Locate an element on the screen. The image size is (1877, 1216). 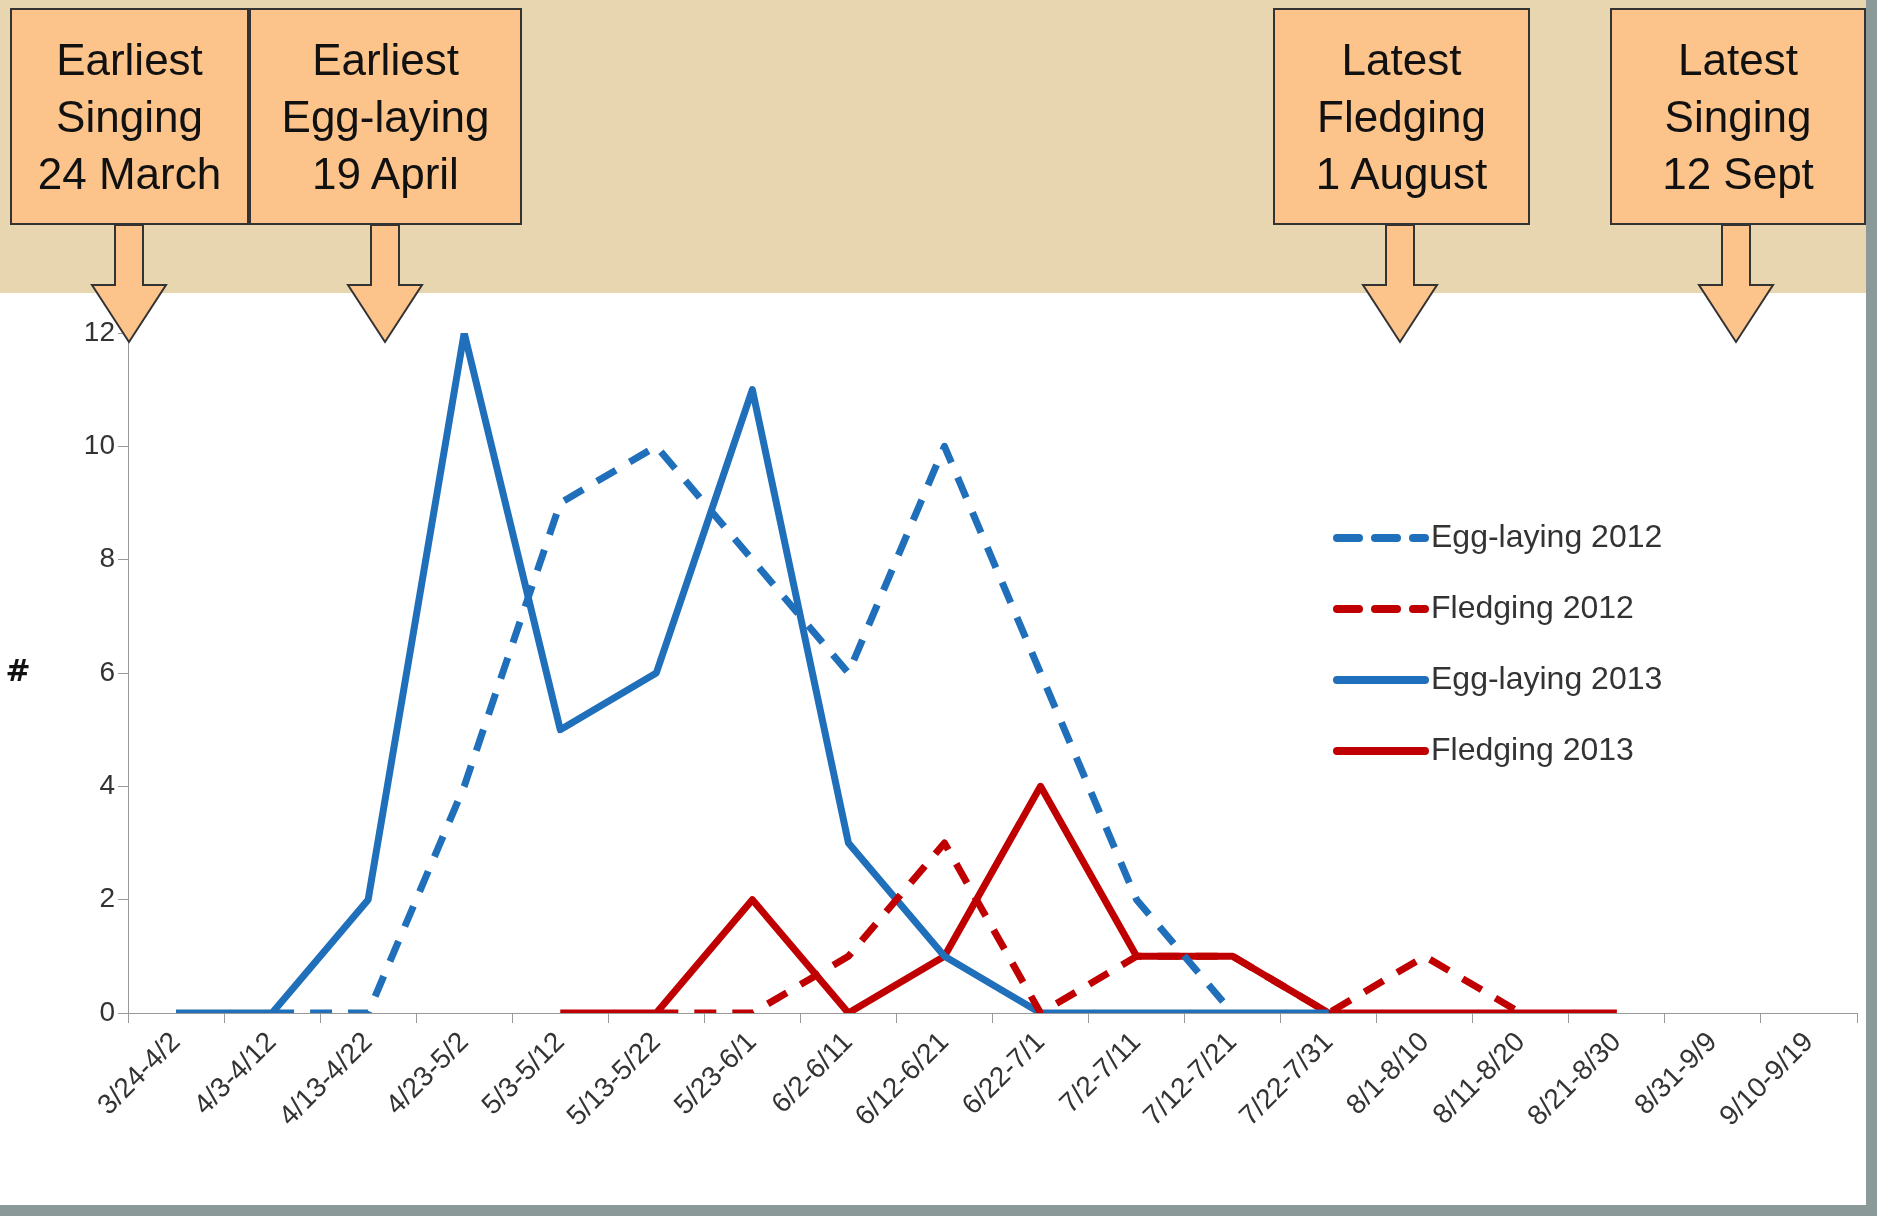
text: Latest Singing 12 Sept is located at coordinates (1738, 116).